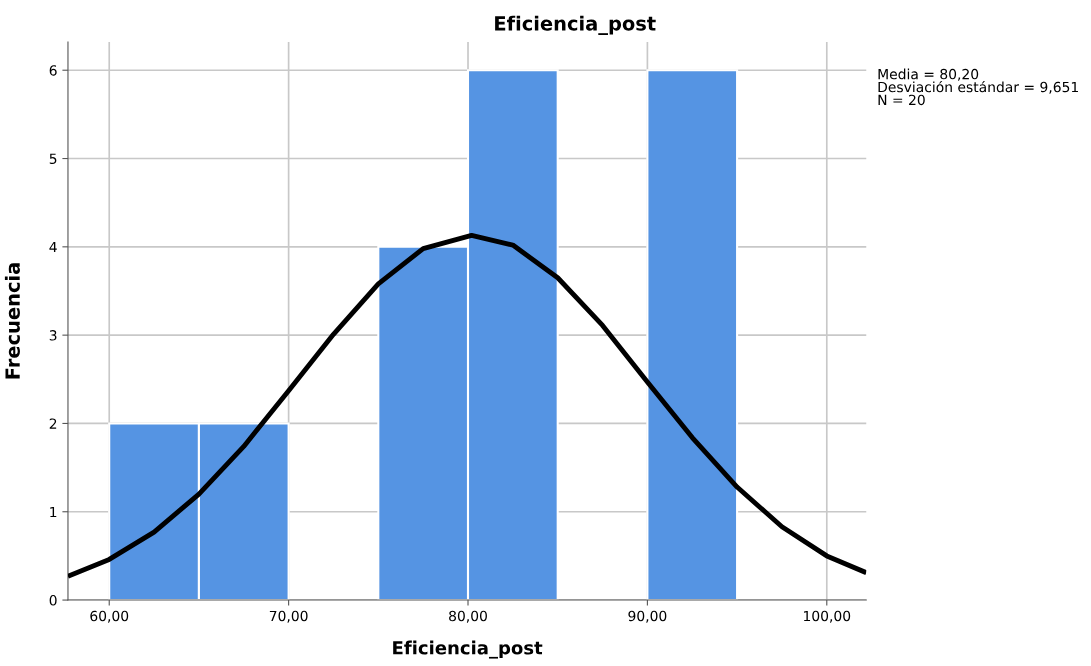  Describe the element at coordinates (575, 25) in the screenshot. I see `chart-title: Eficiencia_post` at that location.